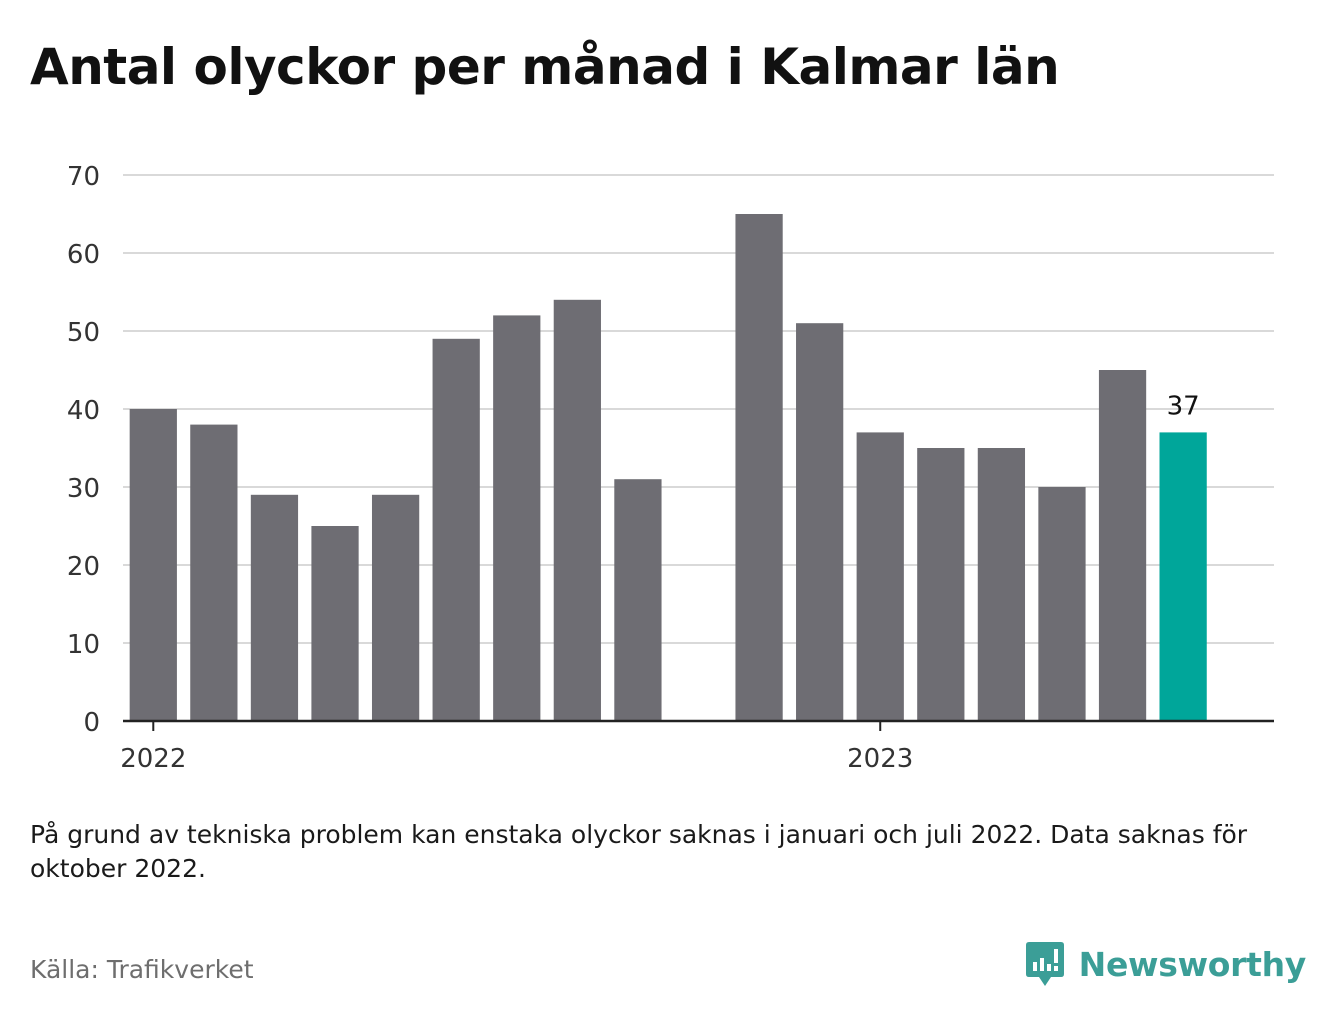  Describe the element at coordinates (83, 567) in the screenshot. I see `y-tick-label: 20` at that location.